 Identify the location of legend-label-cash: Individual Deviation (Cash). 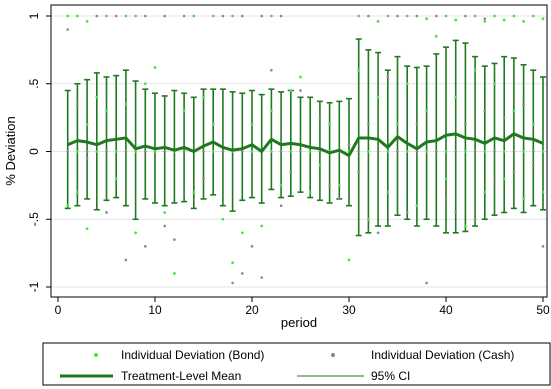
(442, 355).